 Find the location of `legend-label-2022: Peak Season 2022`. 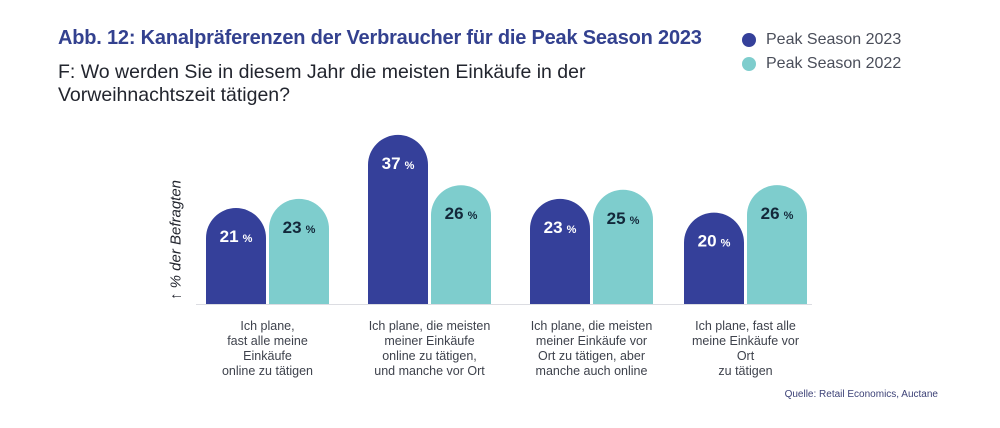

legend-label-2022: Peak Season 2022 is located at coordinates (834, 63).